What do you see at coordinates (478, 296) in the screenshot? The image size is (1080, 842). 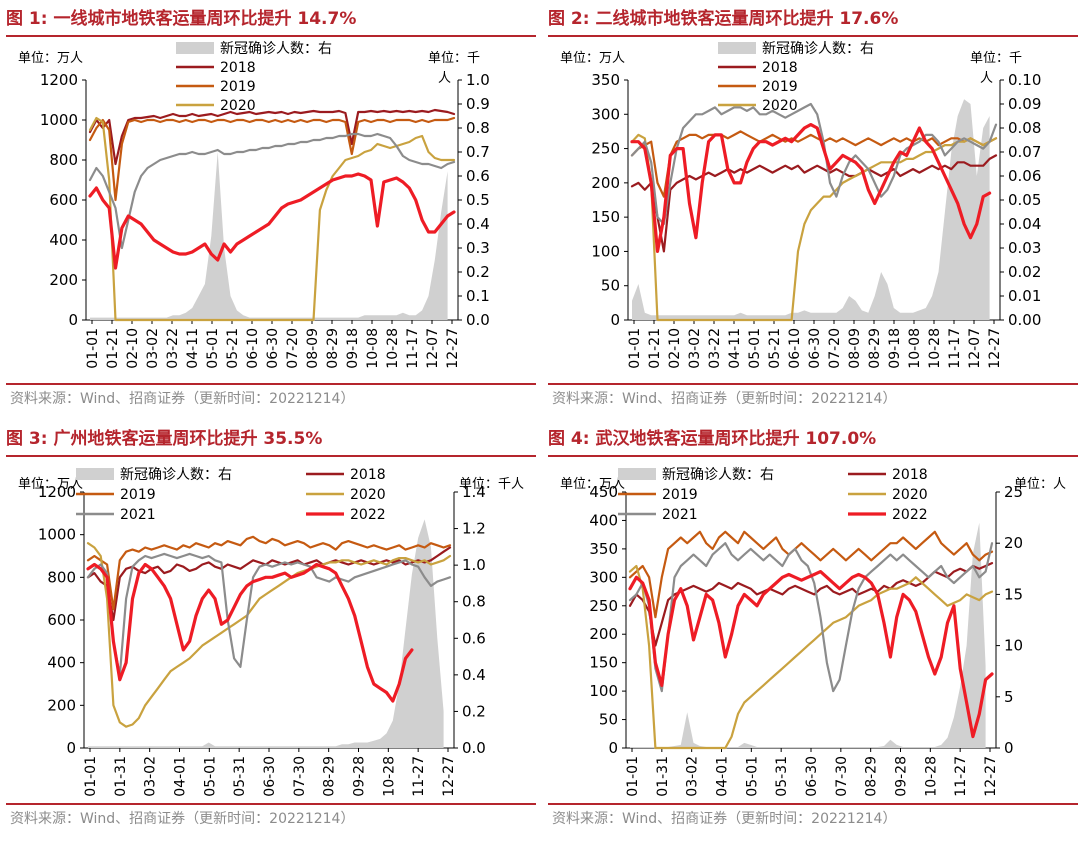 I see `y-right-tick-label: 0.1` at bounding box center [478, 296].